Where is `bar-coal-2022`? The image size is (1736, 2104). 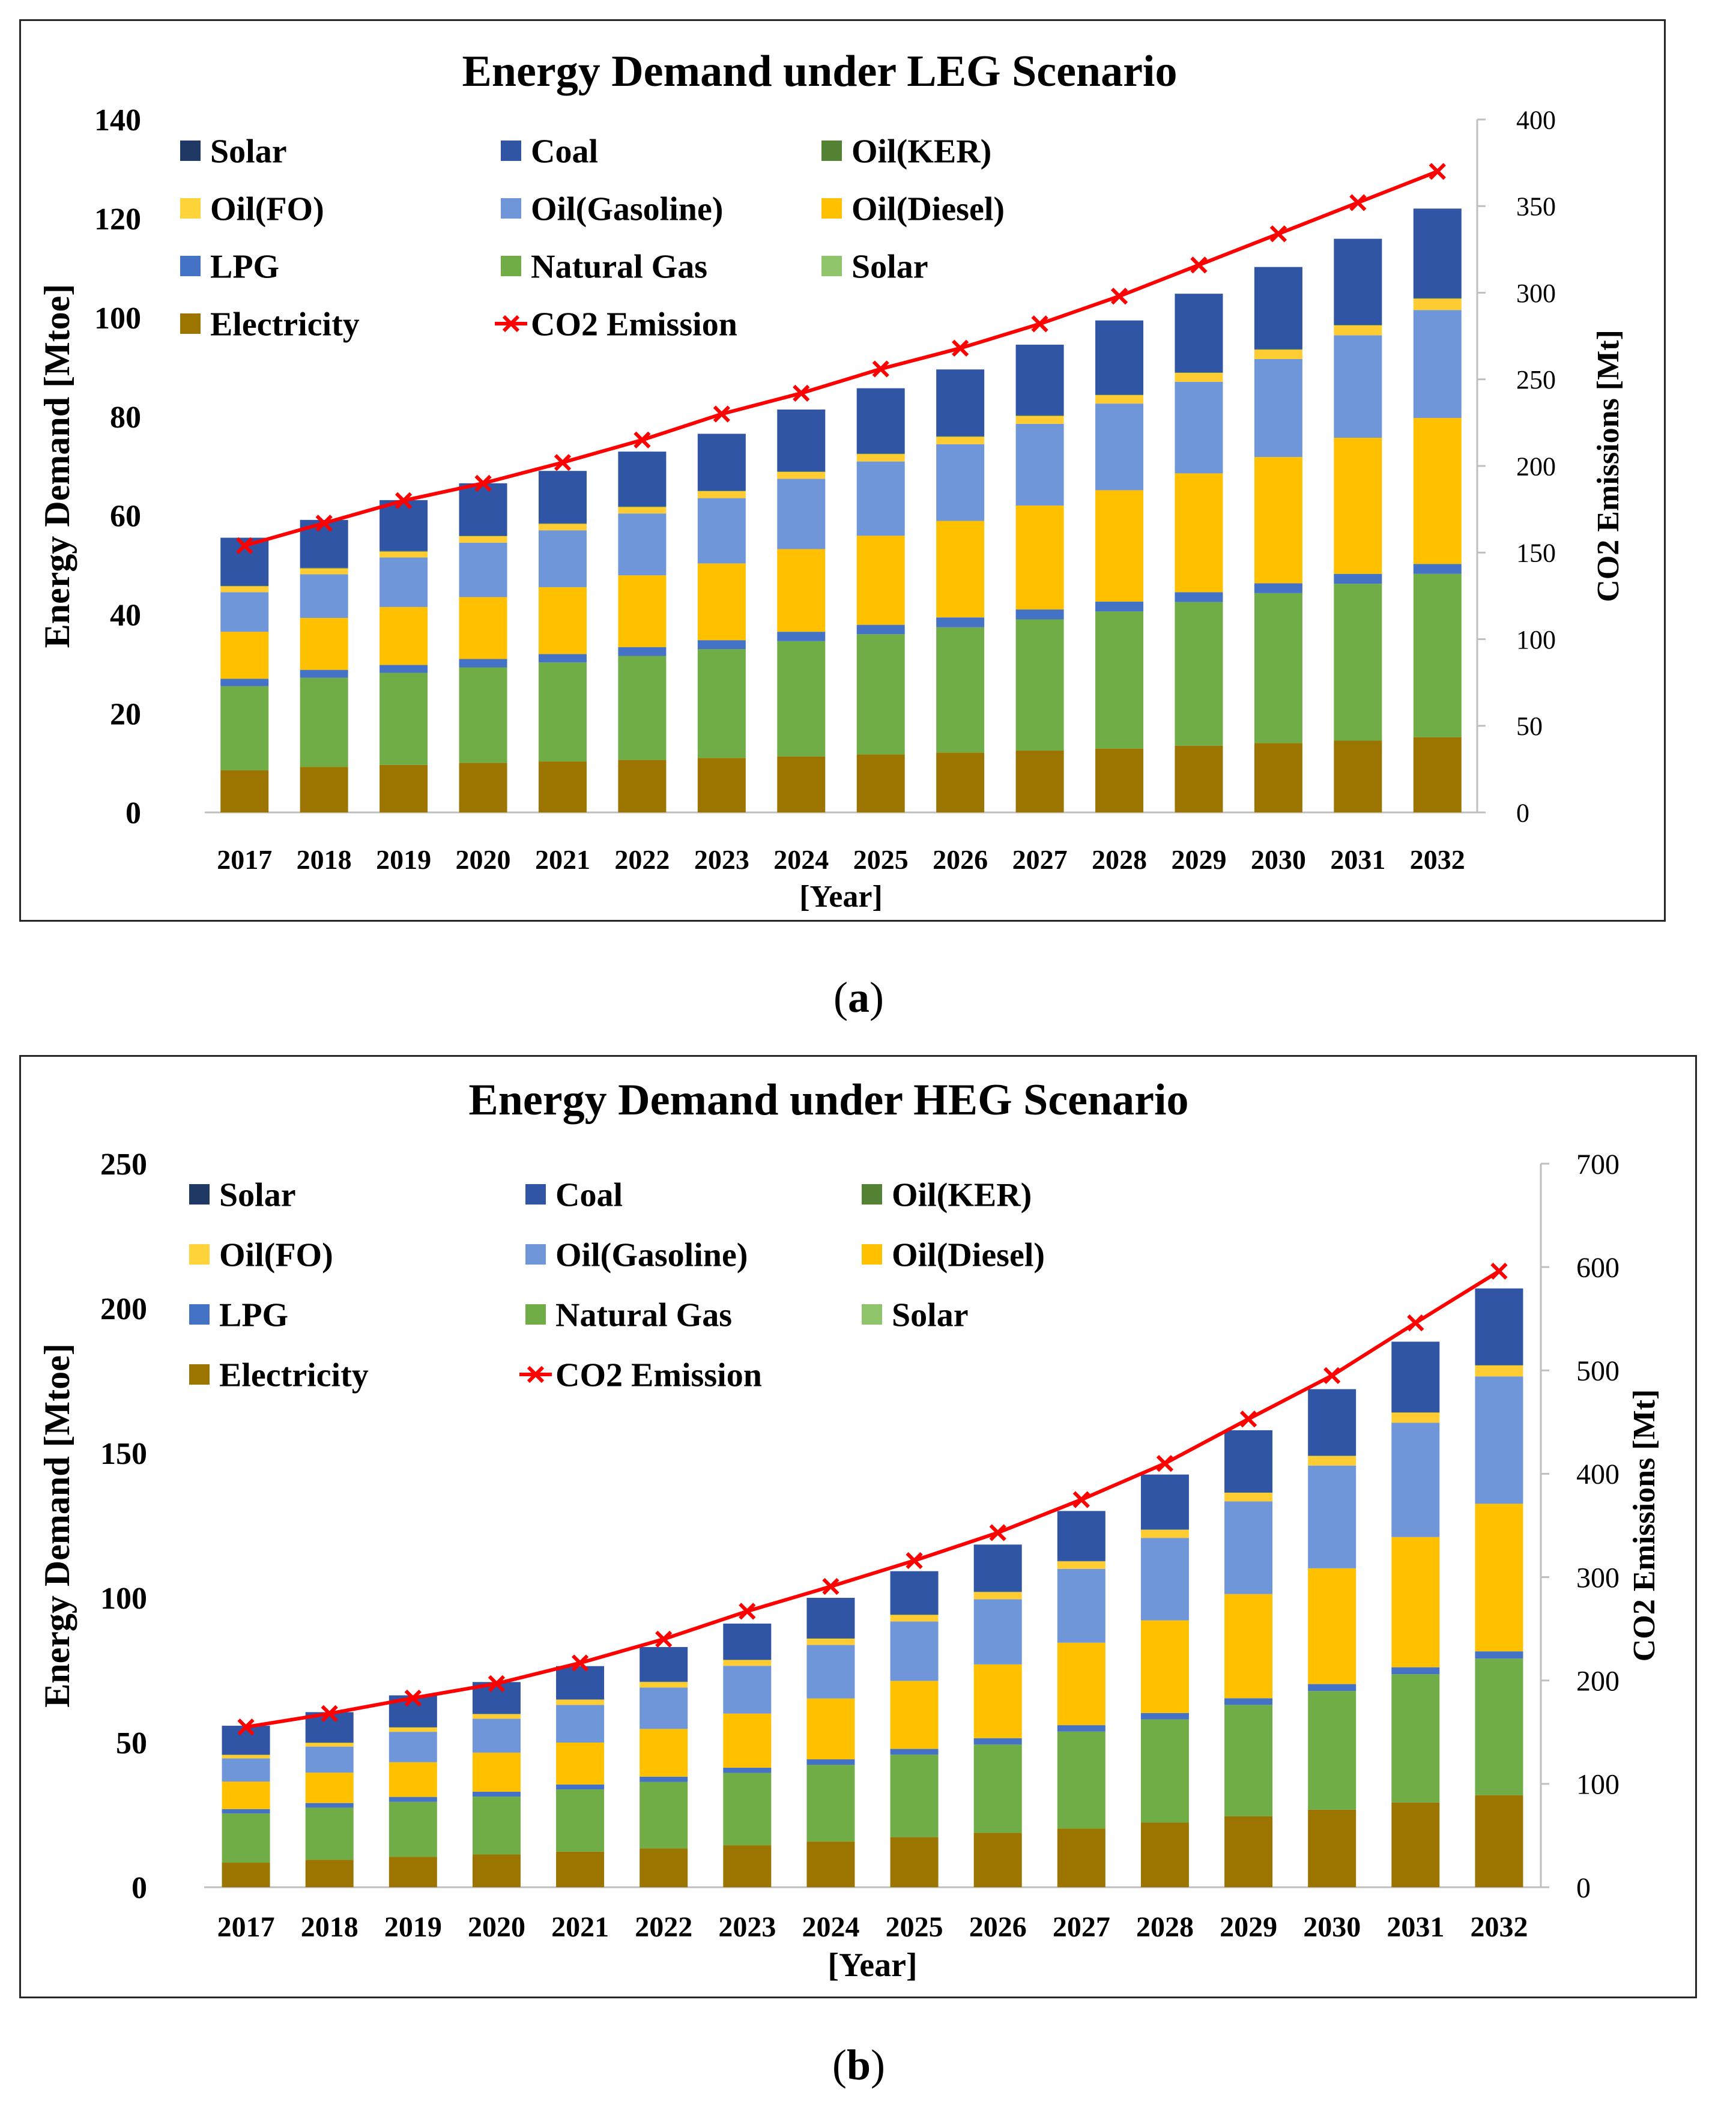 bar-coal-2022 is located at coordinates (642, 479).